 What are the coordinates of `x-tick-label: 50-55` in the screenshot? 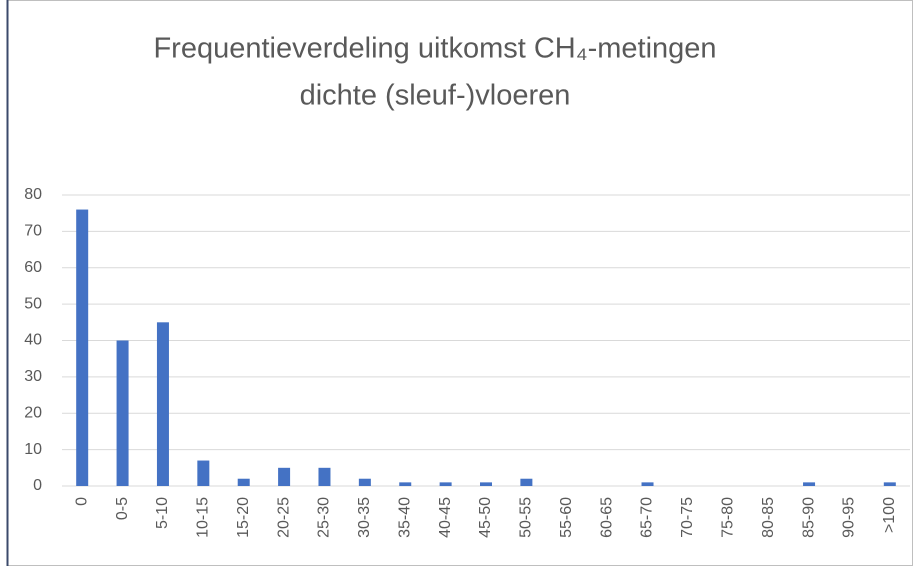 It's located at (526, 517).